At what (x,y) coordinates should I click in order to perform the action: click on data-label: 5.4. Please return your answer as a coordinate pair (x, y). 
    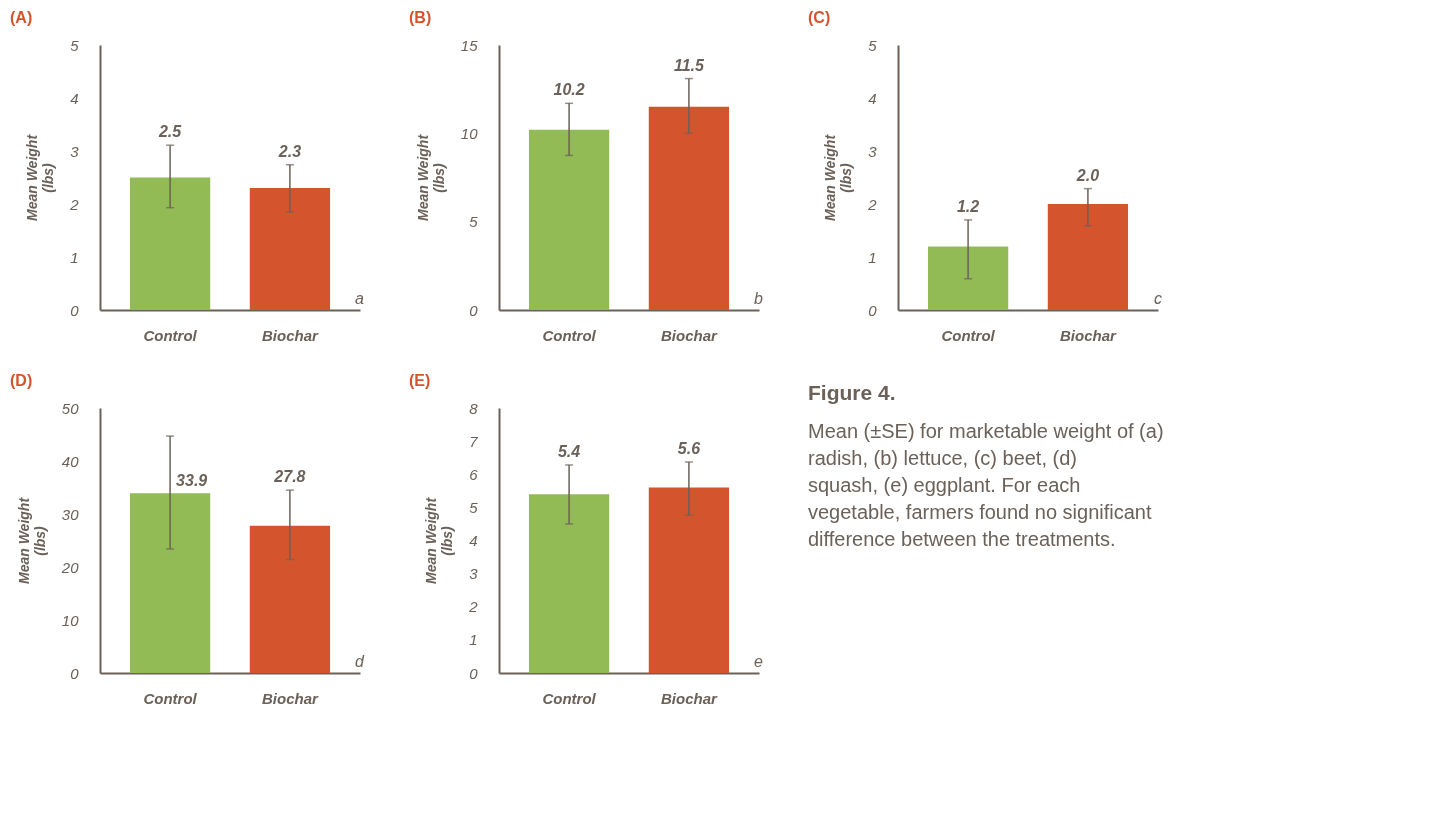
    Looking at the image, I should click on (569, 451).